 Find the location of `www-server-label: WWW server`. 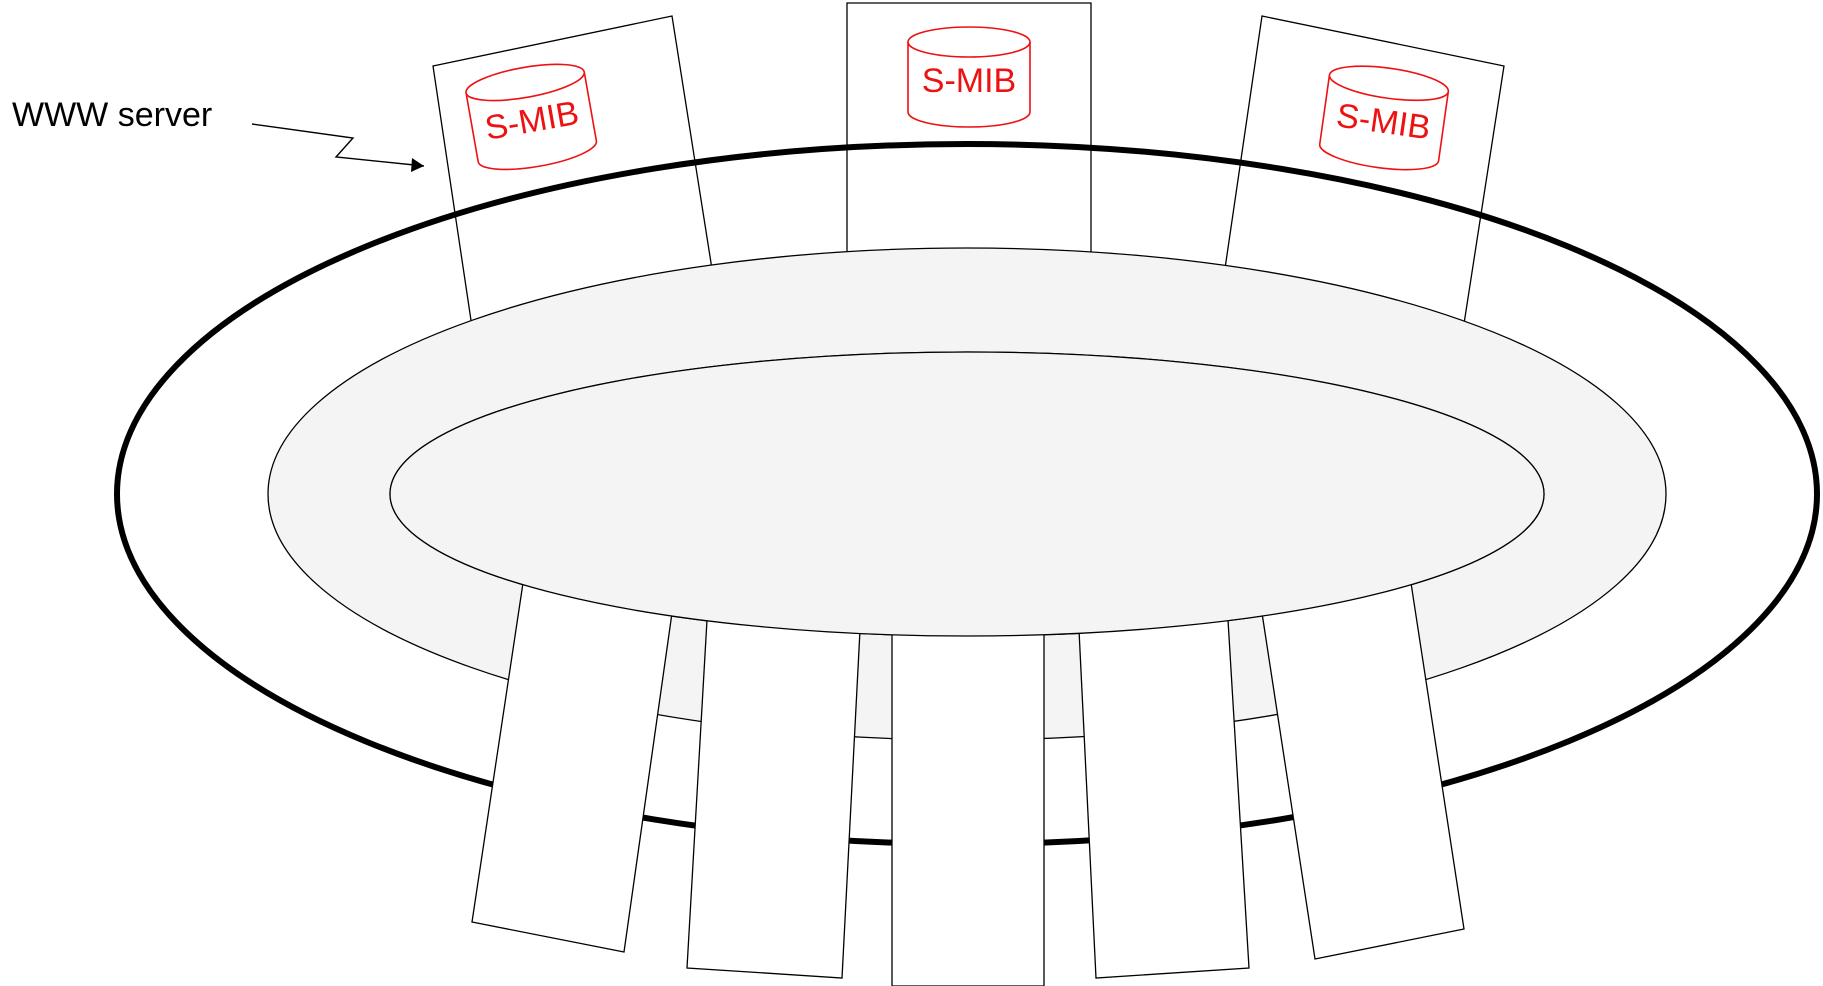

www-server-label: WWW server is located at coordinates (112, 115).